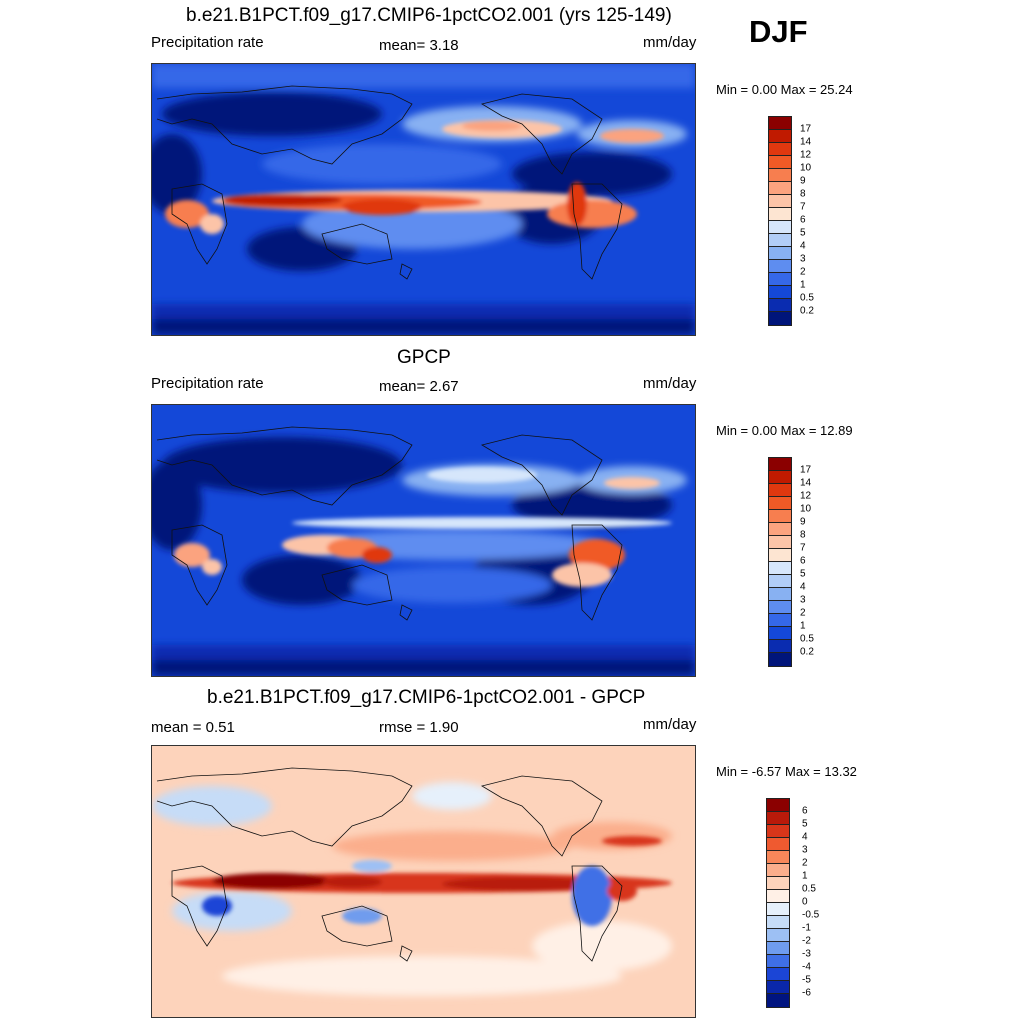  I want to click on panel3-colorbar, so click(778, 903).